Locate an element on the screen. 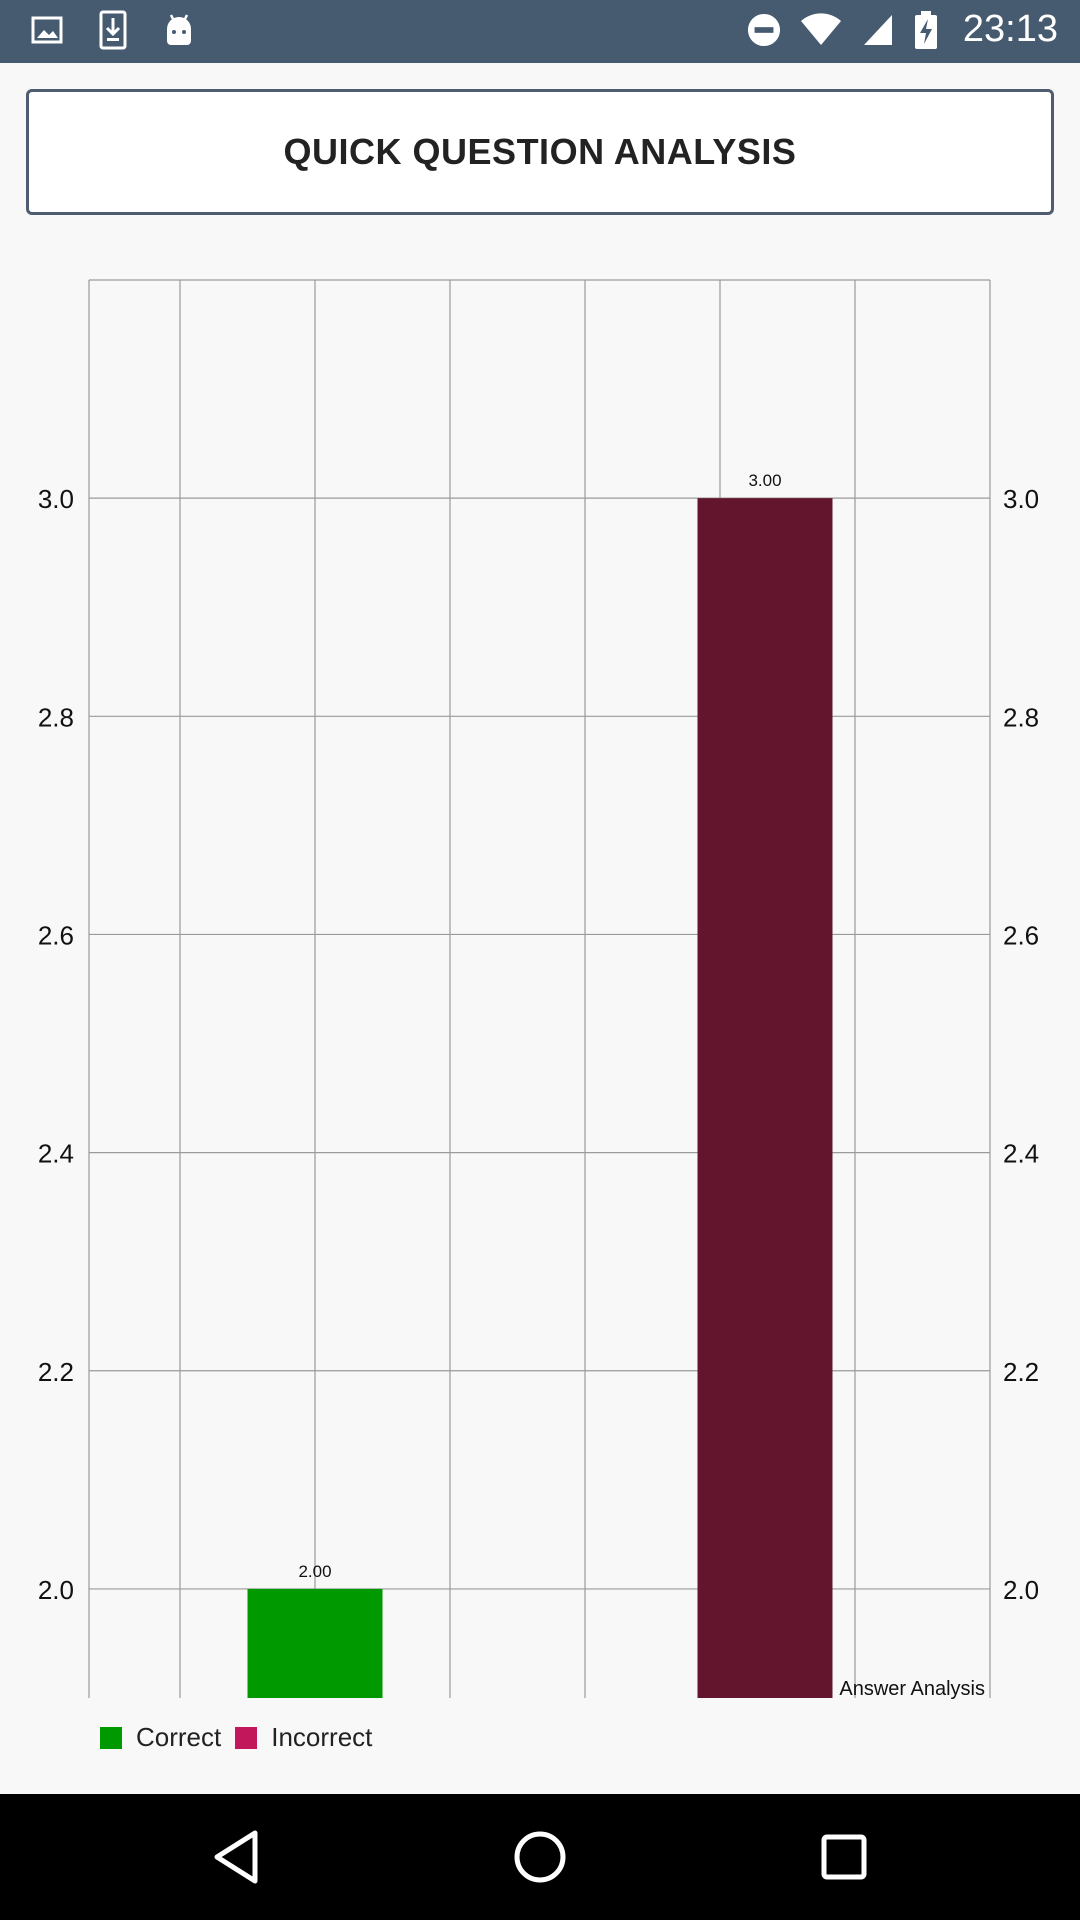 The image size is (1080, 1920). download-icon is located at coordinates (113, 30).